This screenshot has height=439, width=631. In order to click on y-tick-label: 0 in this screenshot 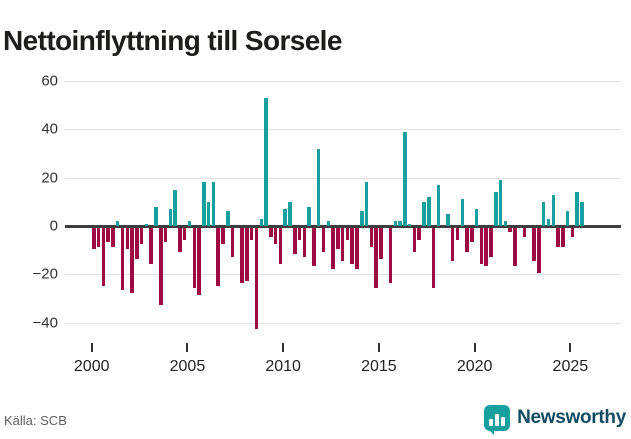, I will do `click(53, 226)`.